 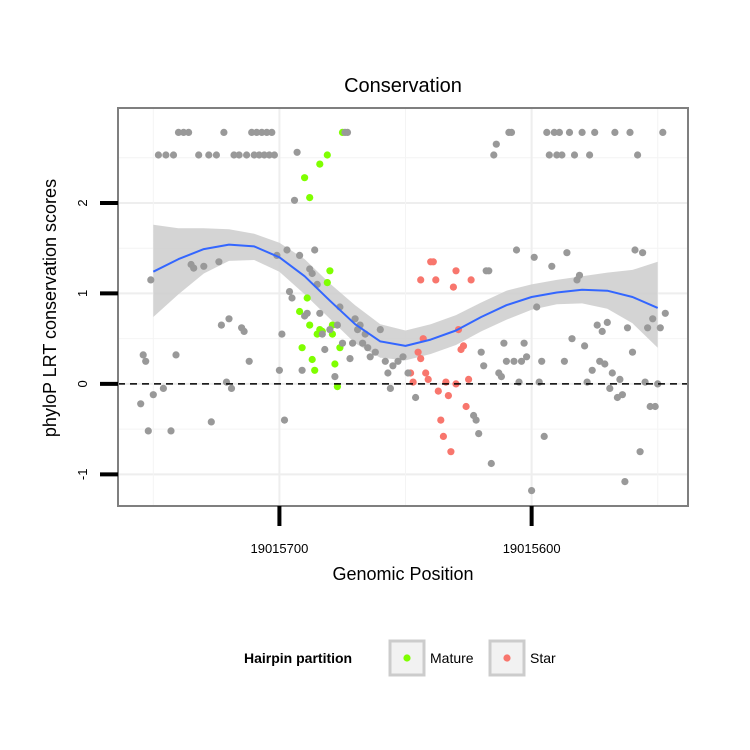 I want to click on legend: Hairpin partition Mature Star, so click(x=400, y=658).